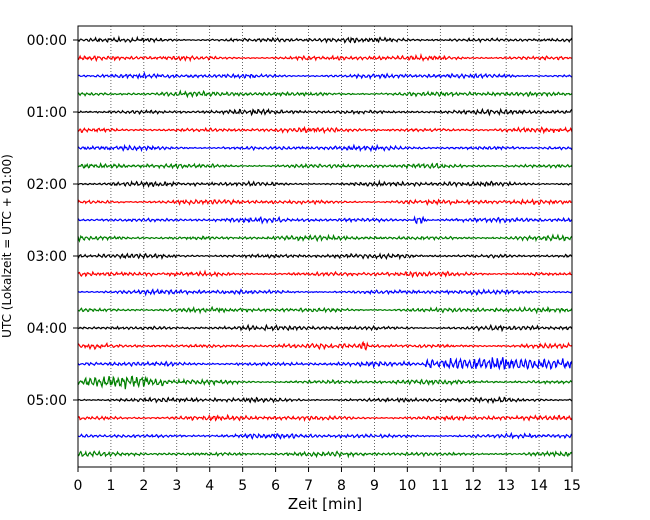 The width and height of the screenshot is (650, 520). What do you see at coordinates (47, 401) in the screenshot?
I see `y-tick-label: 05:00` at bounding box center [47, 401].